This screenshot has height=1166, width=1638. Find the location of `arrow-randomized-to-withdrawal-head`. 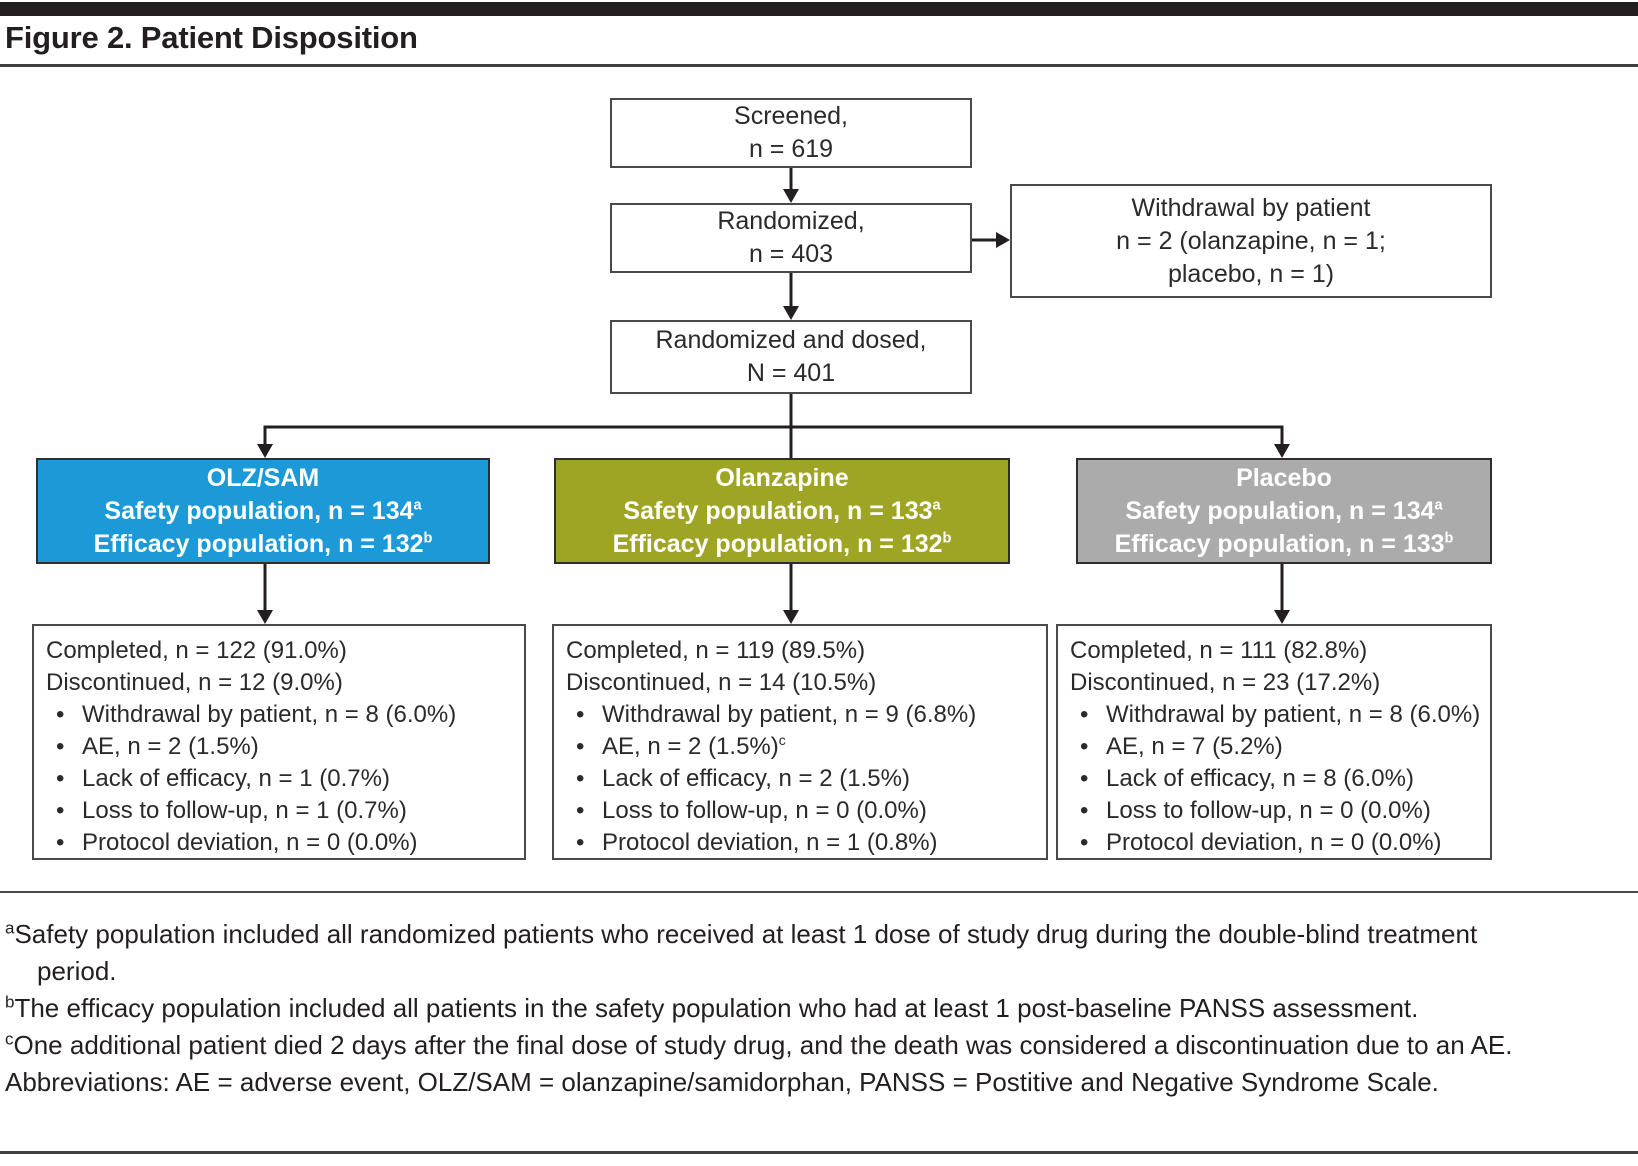

arrow-randomized-to-withdrawal-head is located at coordinates (1003, 240).